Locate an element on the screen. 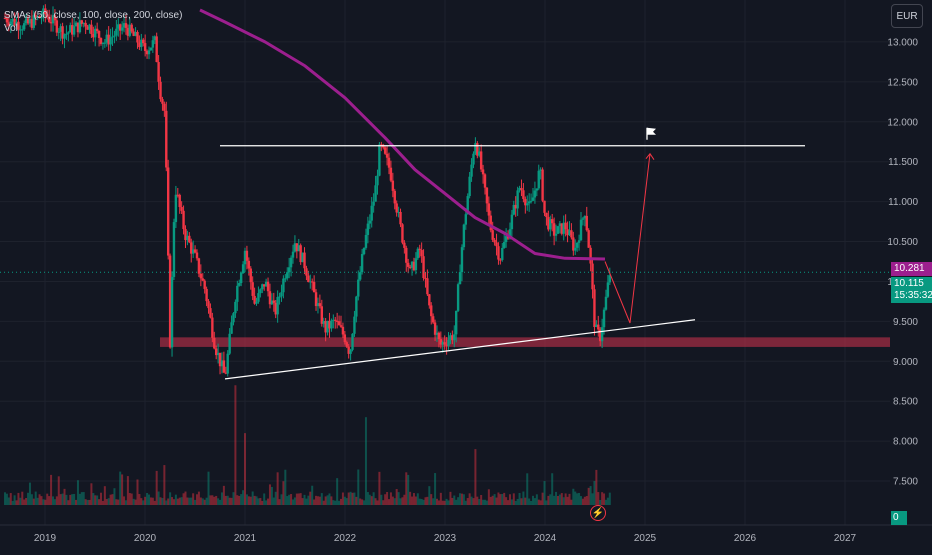  volume-legend: Vol is located at coordinates (11, 28).